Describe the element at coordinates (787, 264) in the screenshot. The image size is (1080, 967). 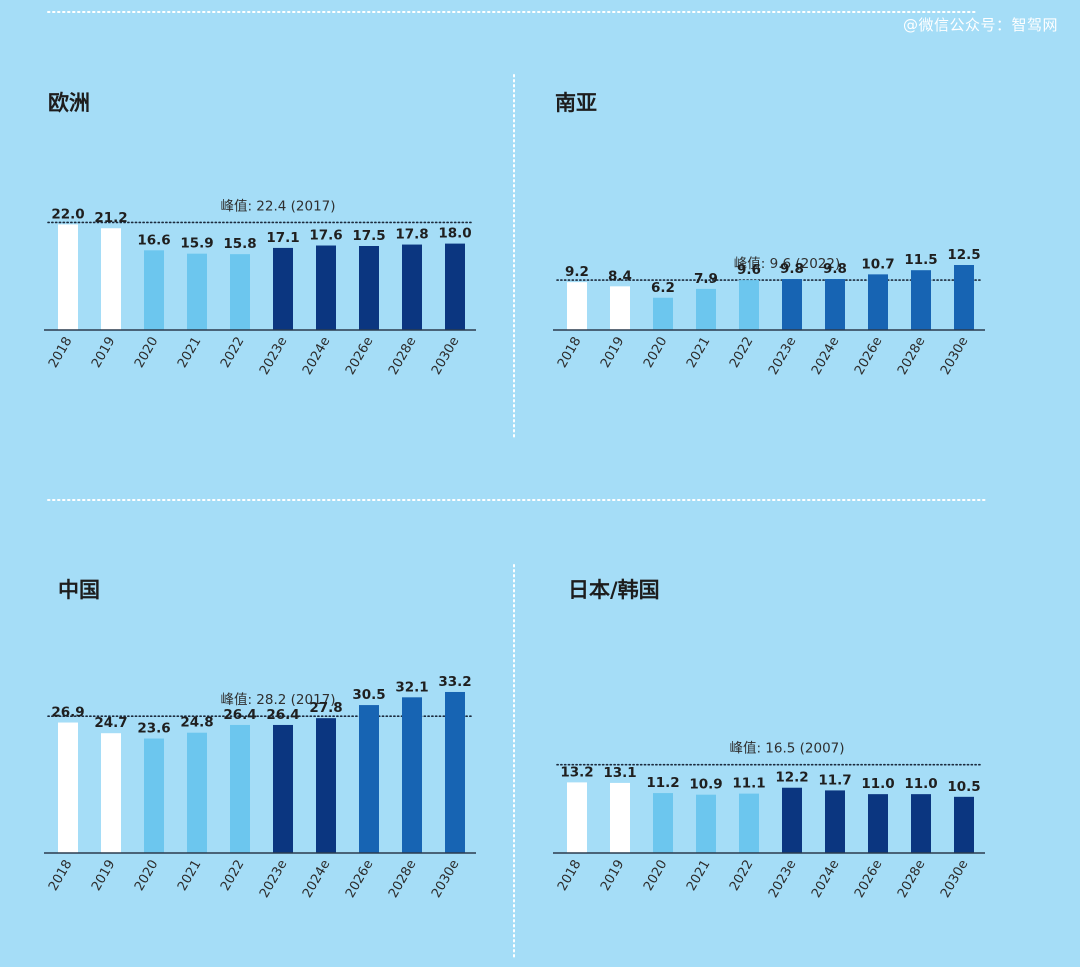
I see `peak-label: 峰值: 9.6 (2022)` at that location.